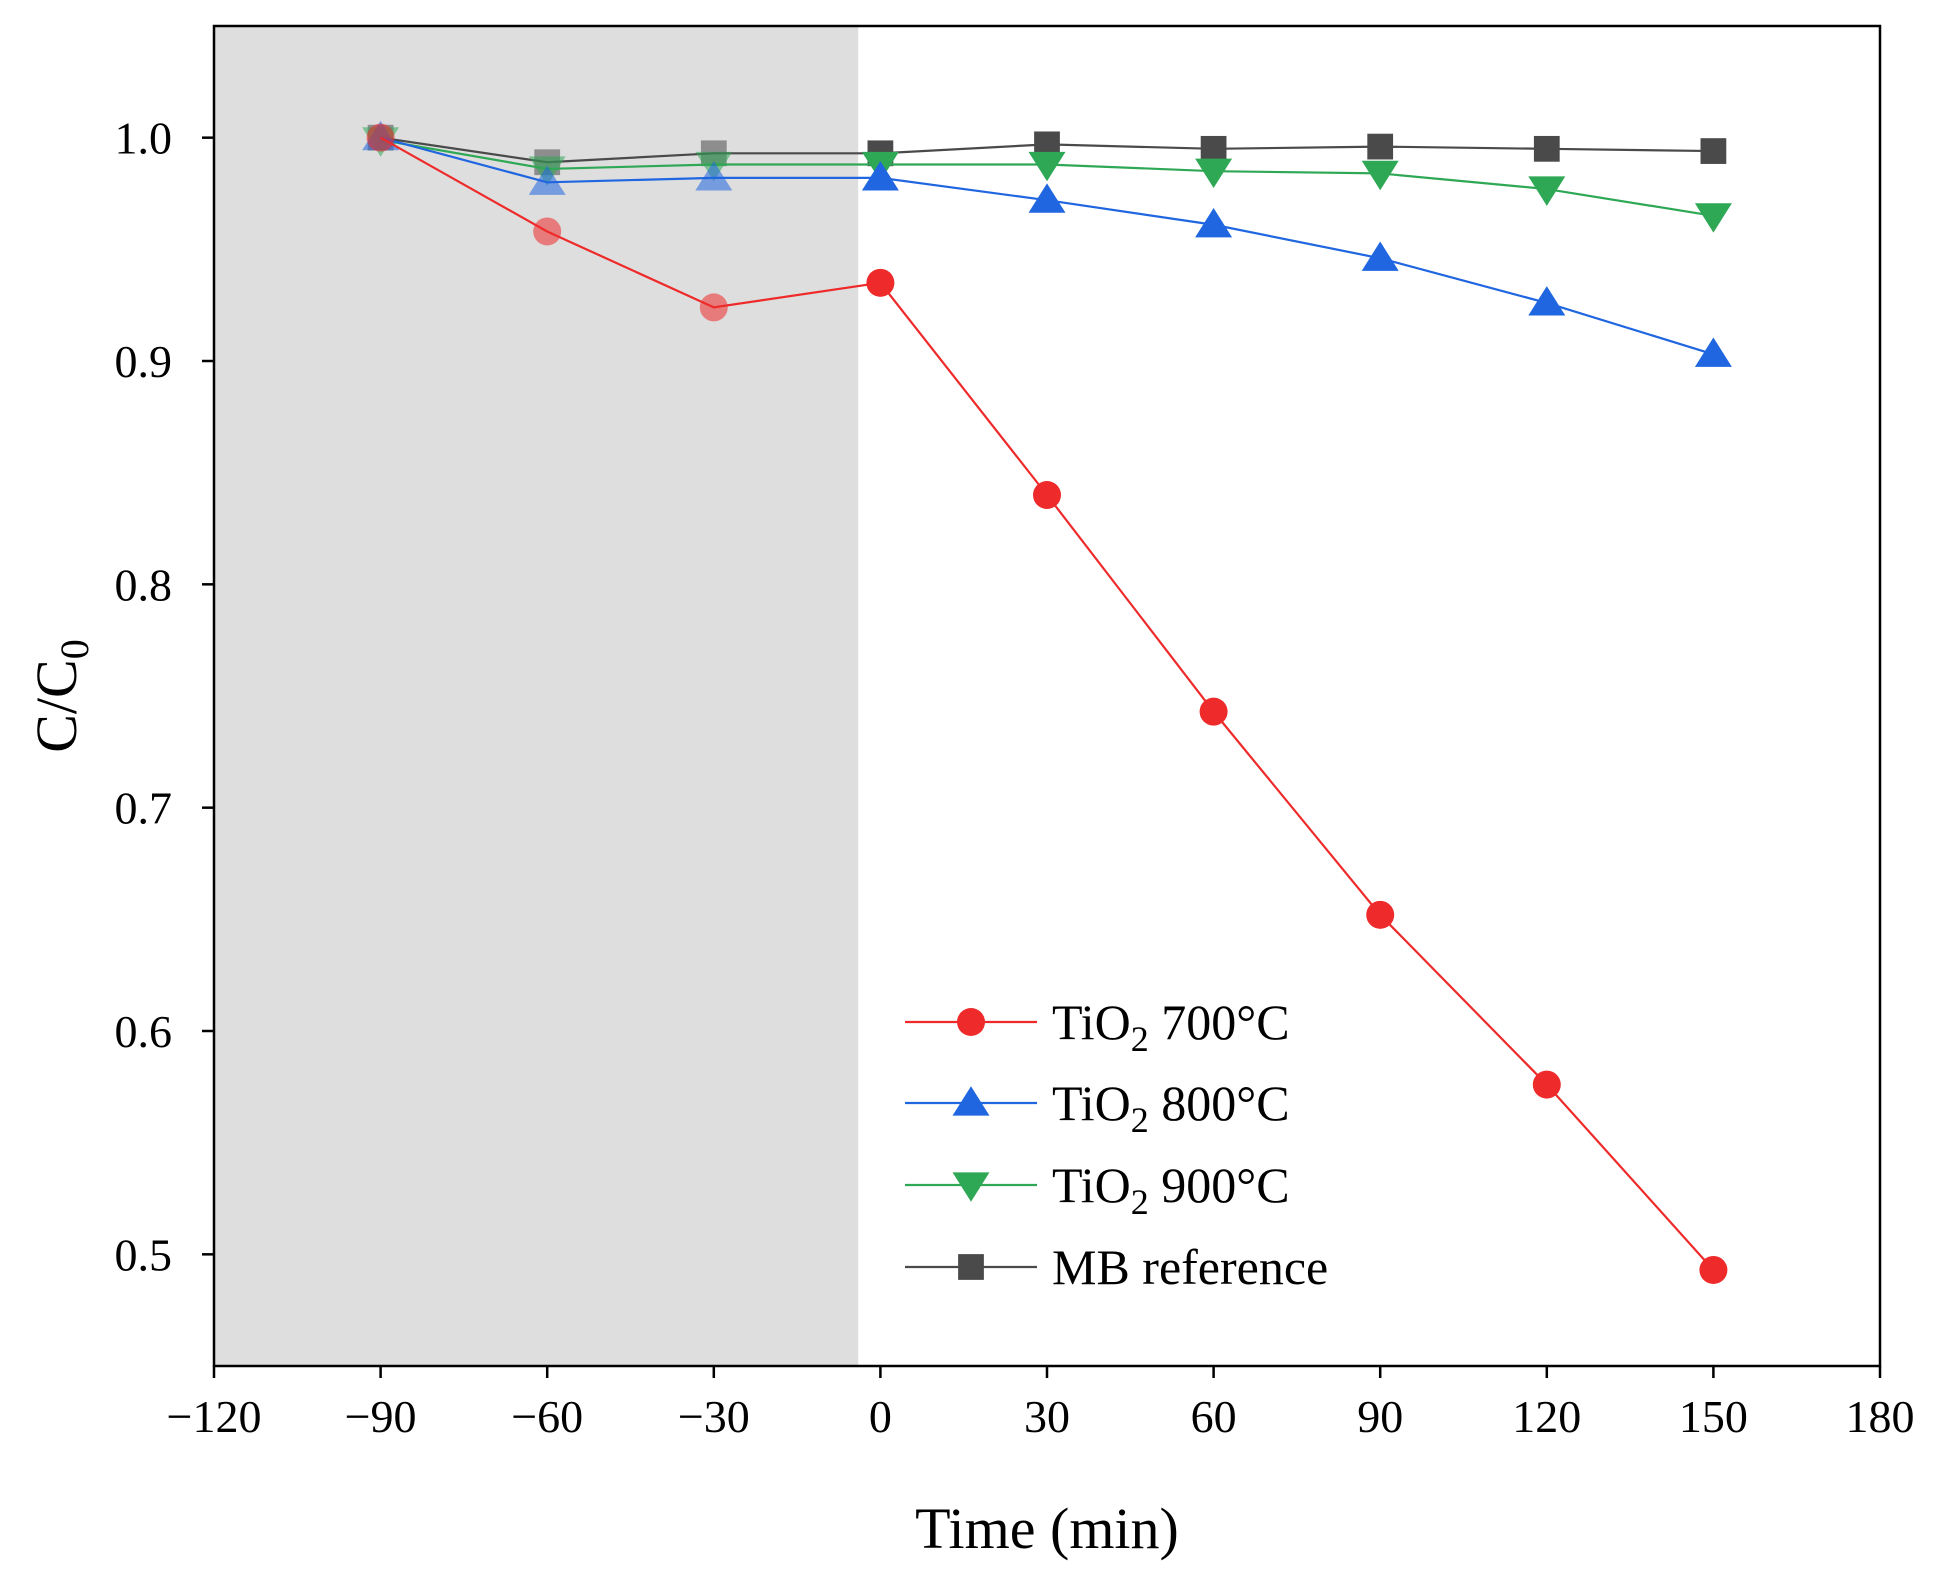 The width and height of the screenshot is (1938, 1578). What do you see at coordinates (381, 1416) in the screenshot?
I see `x-tick-label: −90` at bounding box center [381, 1416].